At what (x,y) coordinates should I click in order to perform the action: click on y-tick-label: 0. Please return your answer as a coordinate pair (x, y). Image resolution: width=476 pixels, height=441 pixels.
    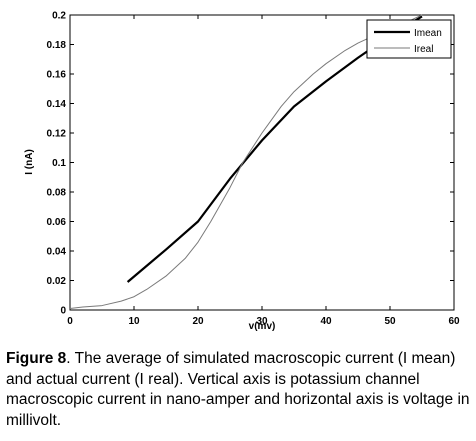
    Looking at the image, I should click on (63, 311).